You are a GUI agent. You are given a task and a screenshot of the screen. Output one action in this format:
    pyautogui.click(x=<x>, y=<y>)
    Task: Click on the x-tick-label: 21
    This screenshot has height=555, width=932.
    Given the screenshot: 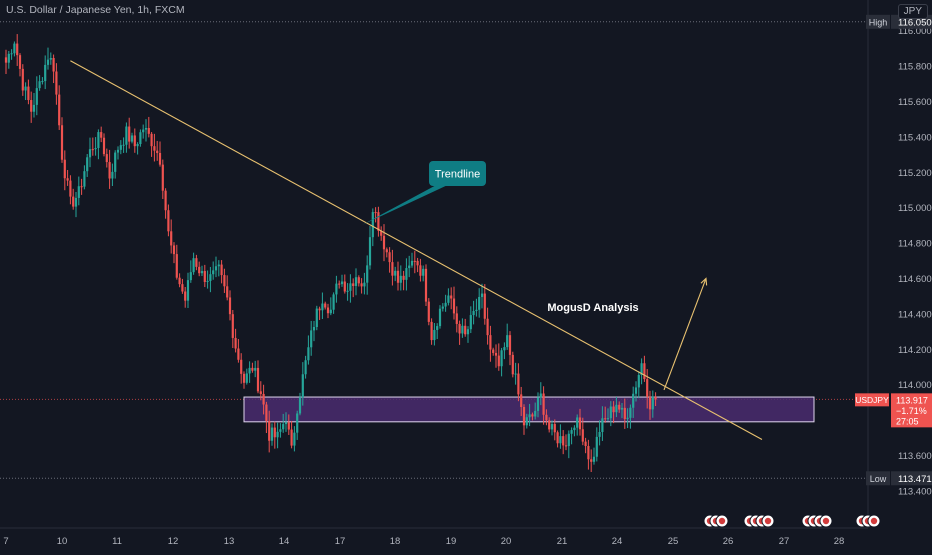 What is the action you would take?
    pyautogui.click(x=562, y=541)
    